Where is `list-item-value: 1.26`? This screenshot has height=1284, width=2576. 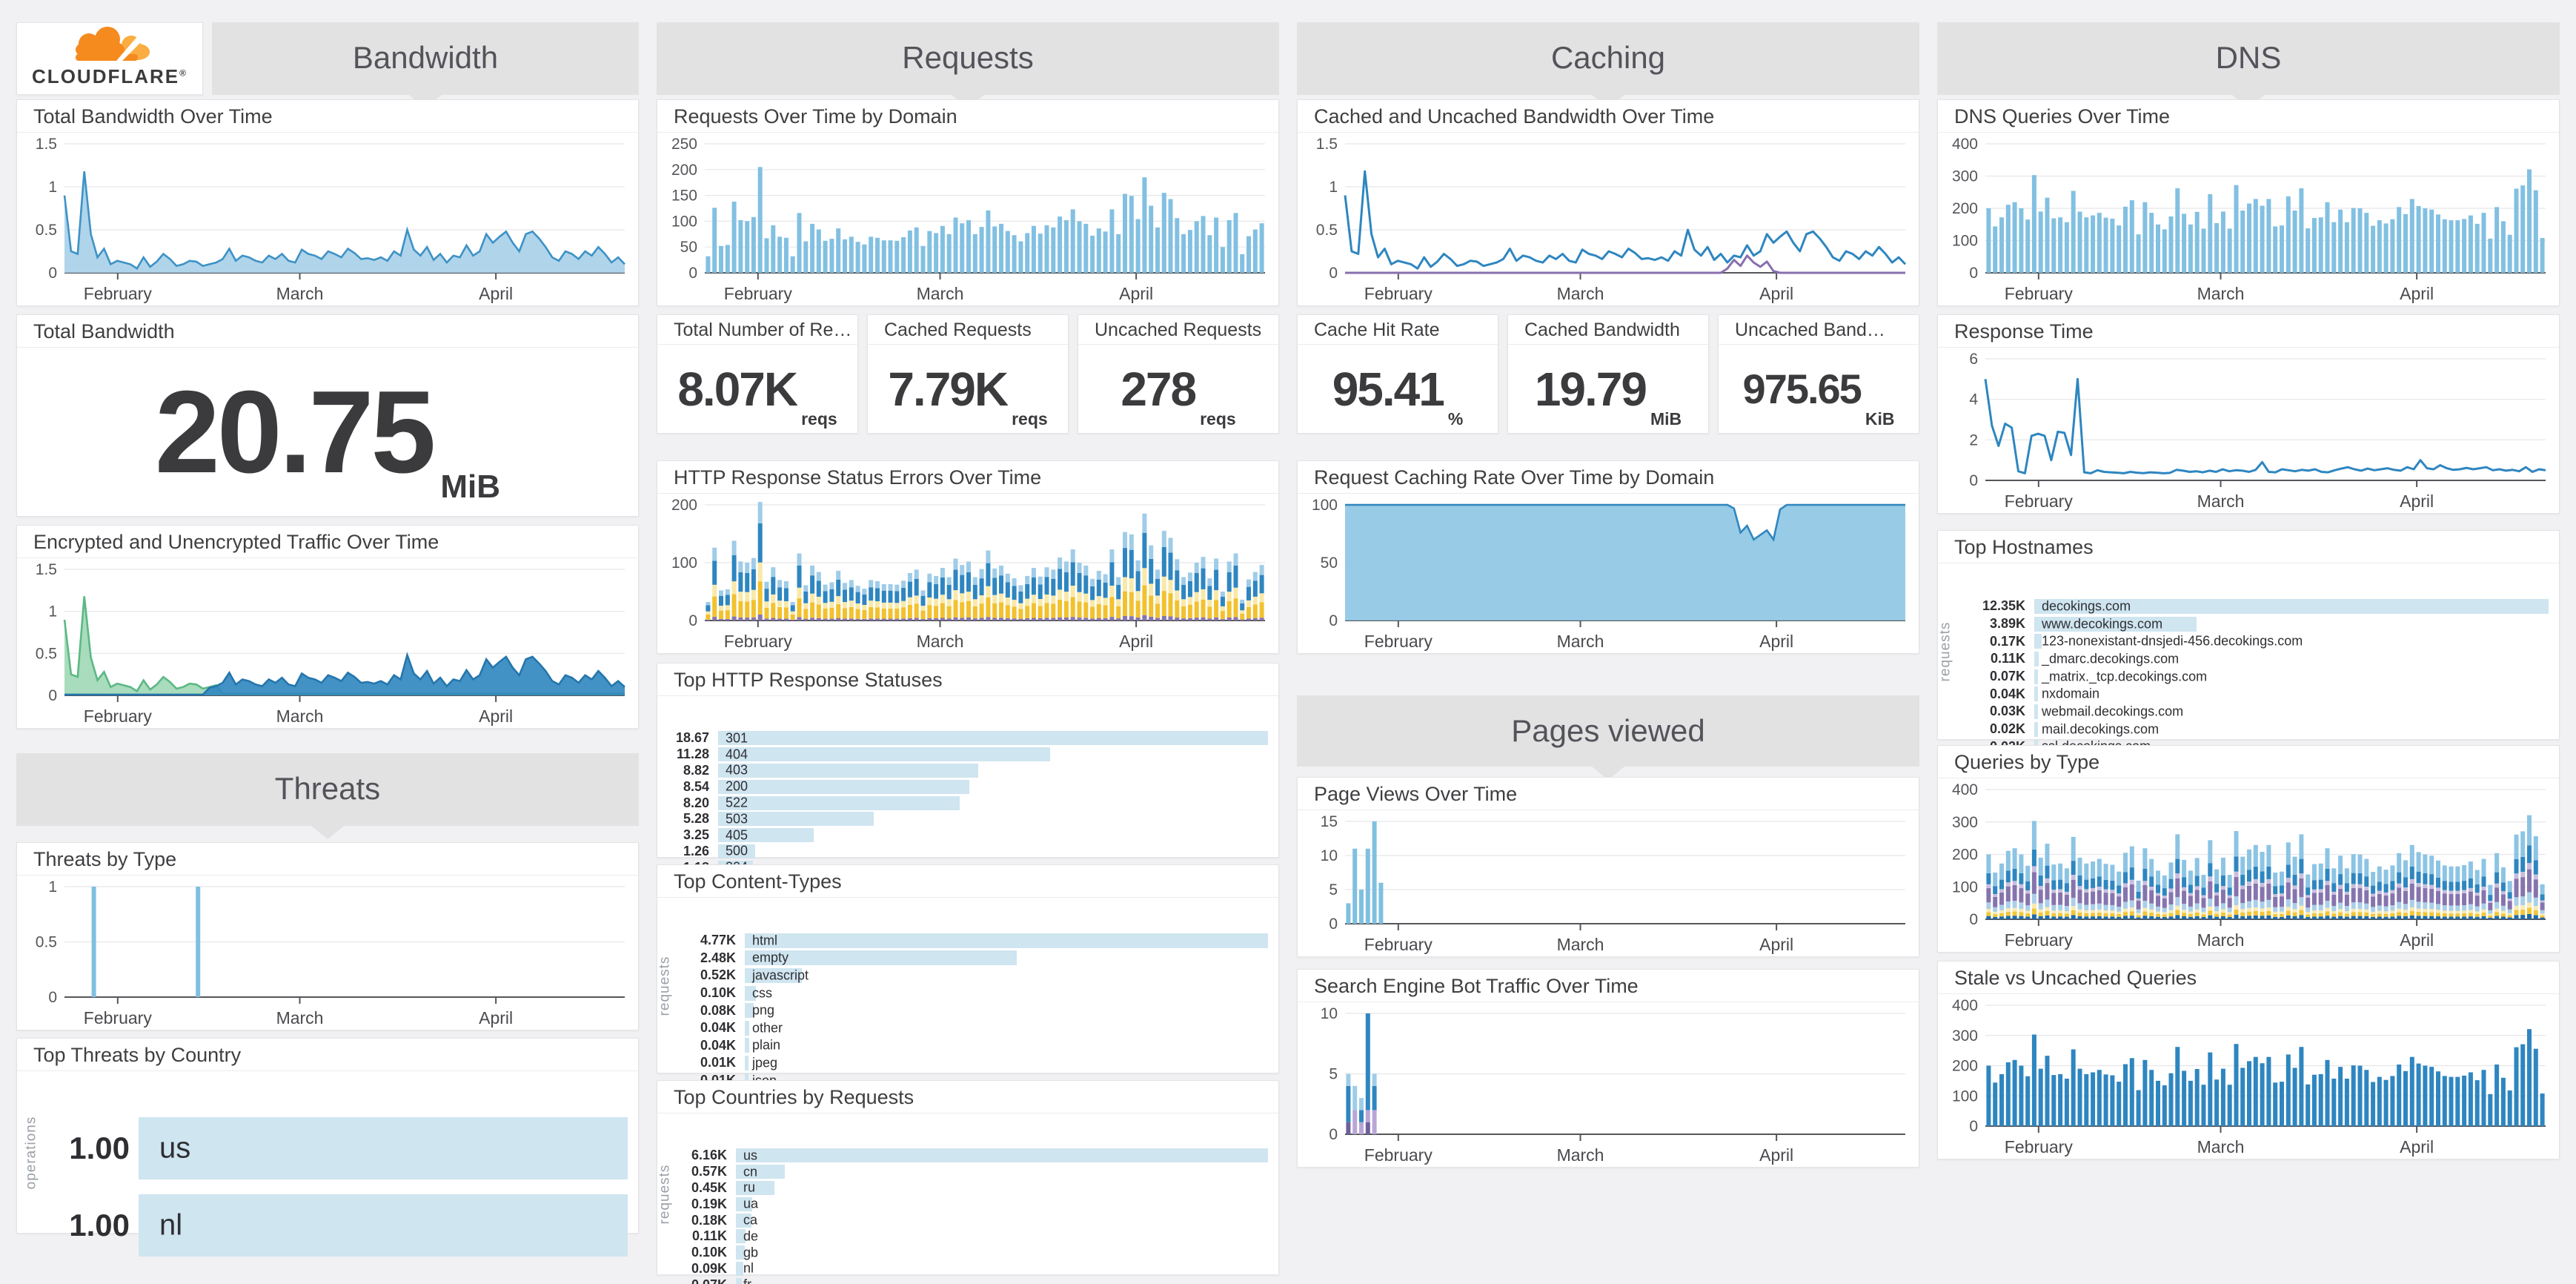
list-item-value: 1.26 is located at coordinates (696, 850).